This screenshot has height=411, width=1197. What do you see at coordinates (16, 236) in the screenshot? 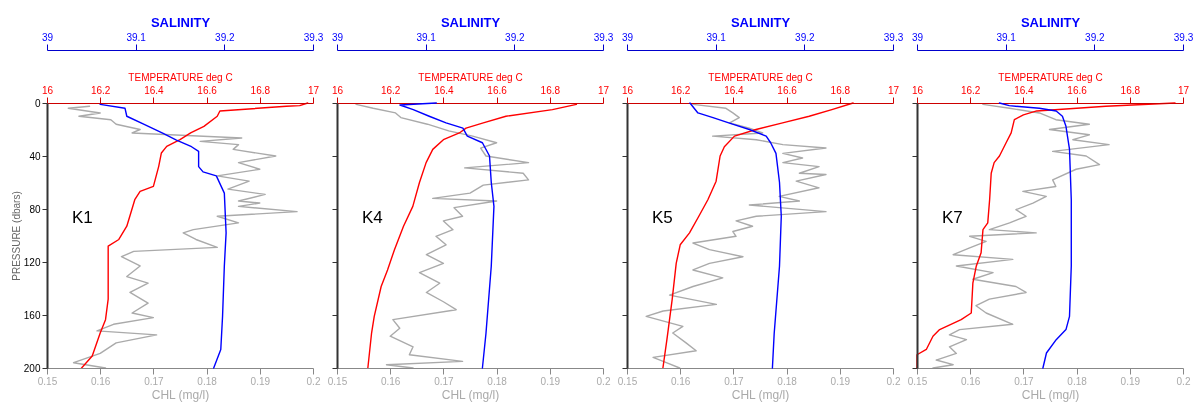
I see `y-axis-title: PRESSURE (dbars)` at bounding box center [16, 236].